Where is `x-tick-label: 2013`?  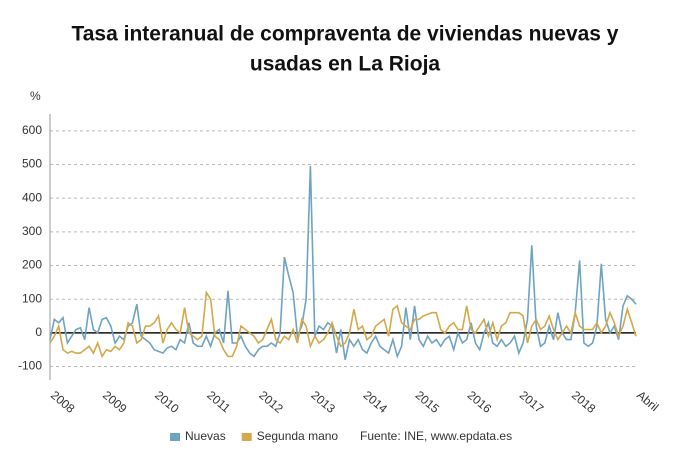 x-tick-label: 2013 is located at coordinates (323, 402).